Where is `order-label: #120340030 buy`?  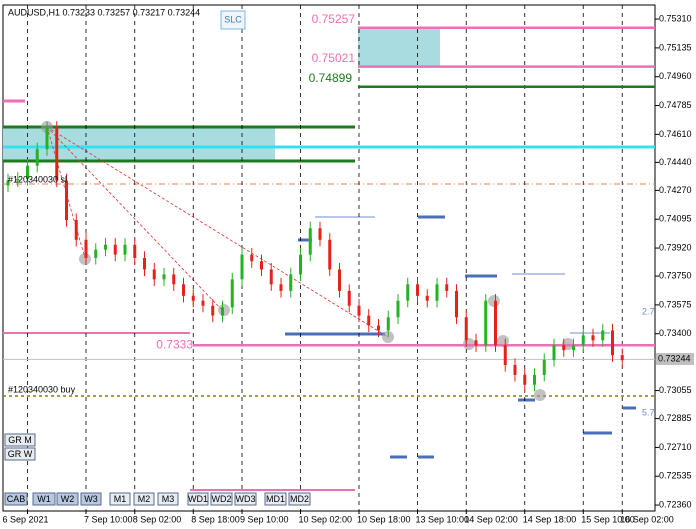 order-label: #120340030 buy is located at coordinates (42, 389).